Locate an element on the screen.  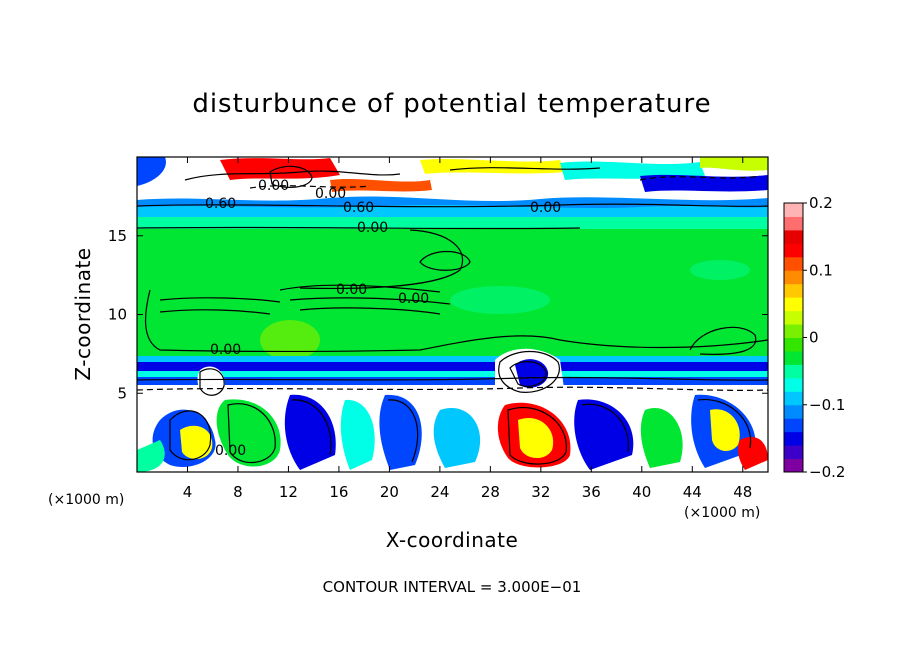
stable-layer-lower is located at coordinates (452, 381).